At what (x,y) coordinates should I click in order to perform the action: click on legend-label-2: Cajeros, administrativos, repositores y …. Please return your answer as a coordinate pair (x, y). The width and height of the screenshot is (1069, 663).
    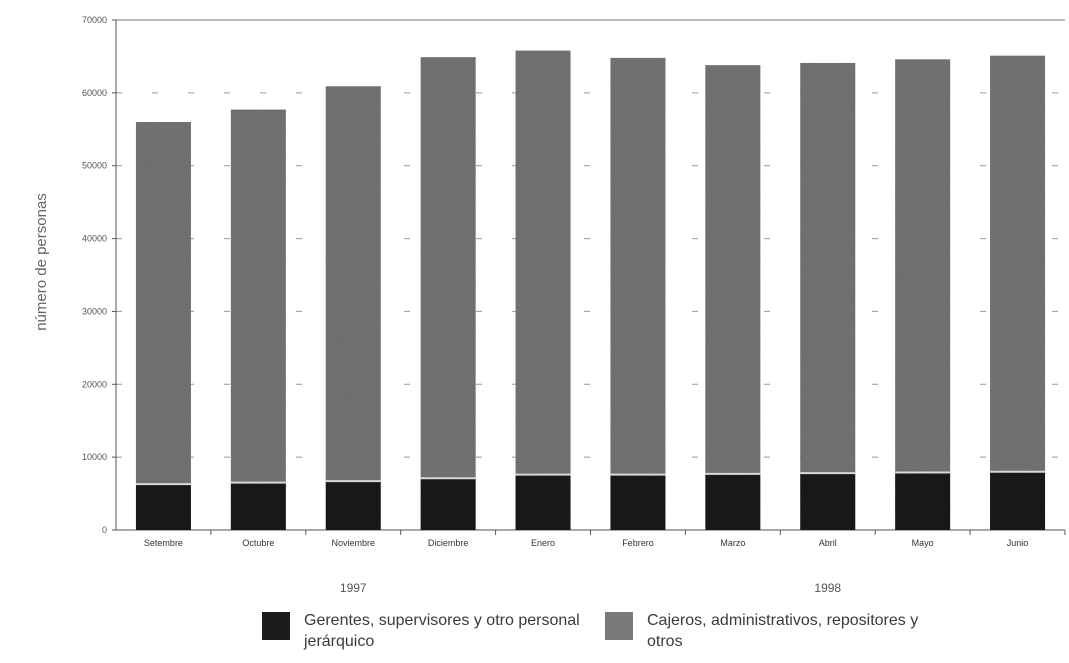
    Looking at the image, I should click on (783, 631).